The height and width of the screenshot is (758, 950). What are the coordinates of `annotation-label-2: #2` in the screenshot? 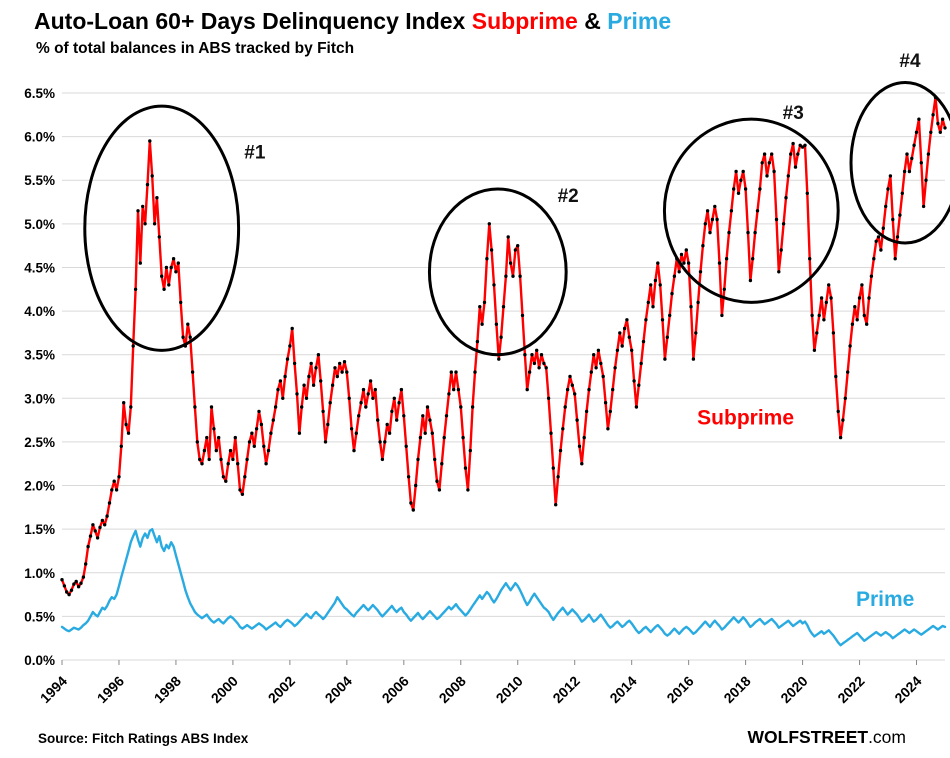 It's located at (568, 196).